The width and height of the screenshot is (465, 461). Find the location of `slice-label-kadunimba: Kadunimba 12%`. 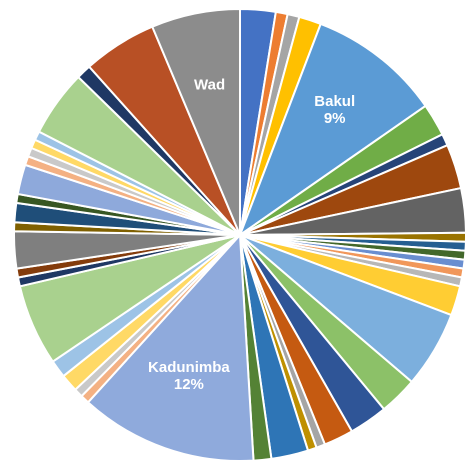

slice-label-kadunimba: Kadunimba 12% is located at coordinates (189, 376).